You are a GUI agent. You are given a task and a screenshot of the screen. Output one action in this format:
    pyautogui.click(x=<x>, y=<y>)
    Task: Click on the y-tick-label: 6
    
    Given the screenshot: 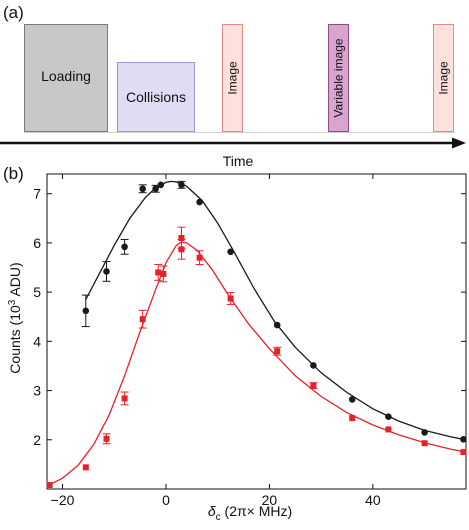 What is the action you would take?
    pyautogui.click(x=37, y=243)
    